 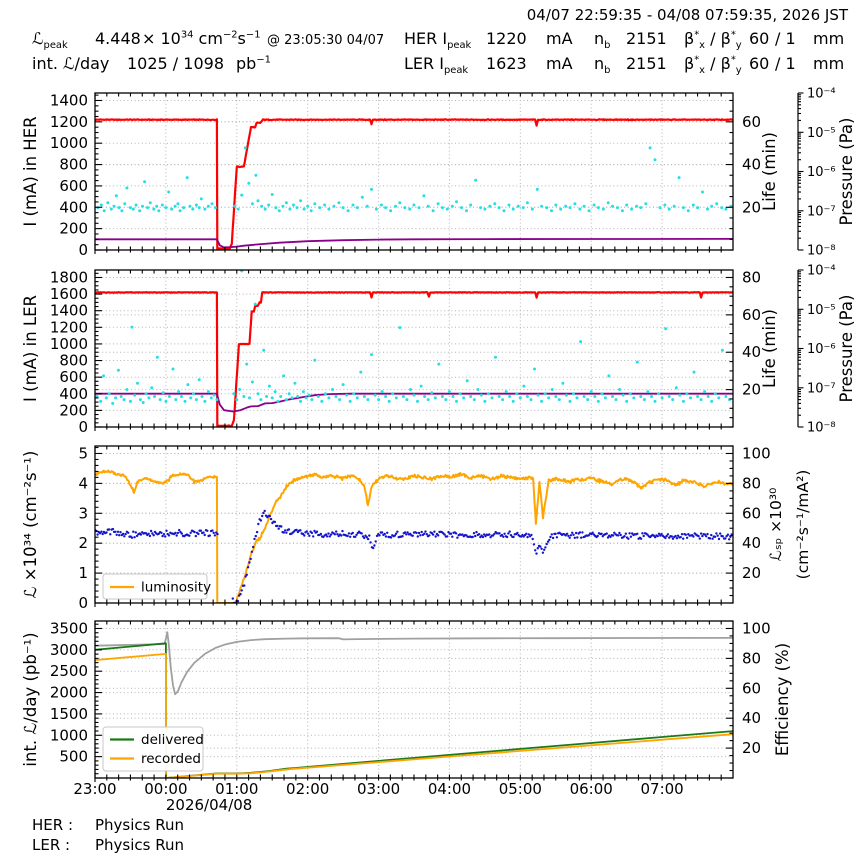 I want to click on y2-tick-label: 80, so click(x=751, y=483).